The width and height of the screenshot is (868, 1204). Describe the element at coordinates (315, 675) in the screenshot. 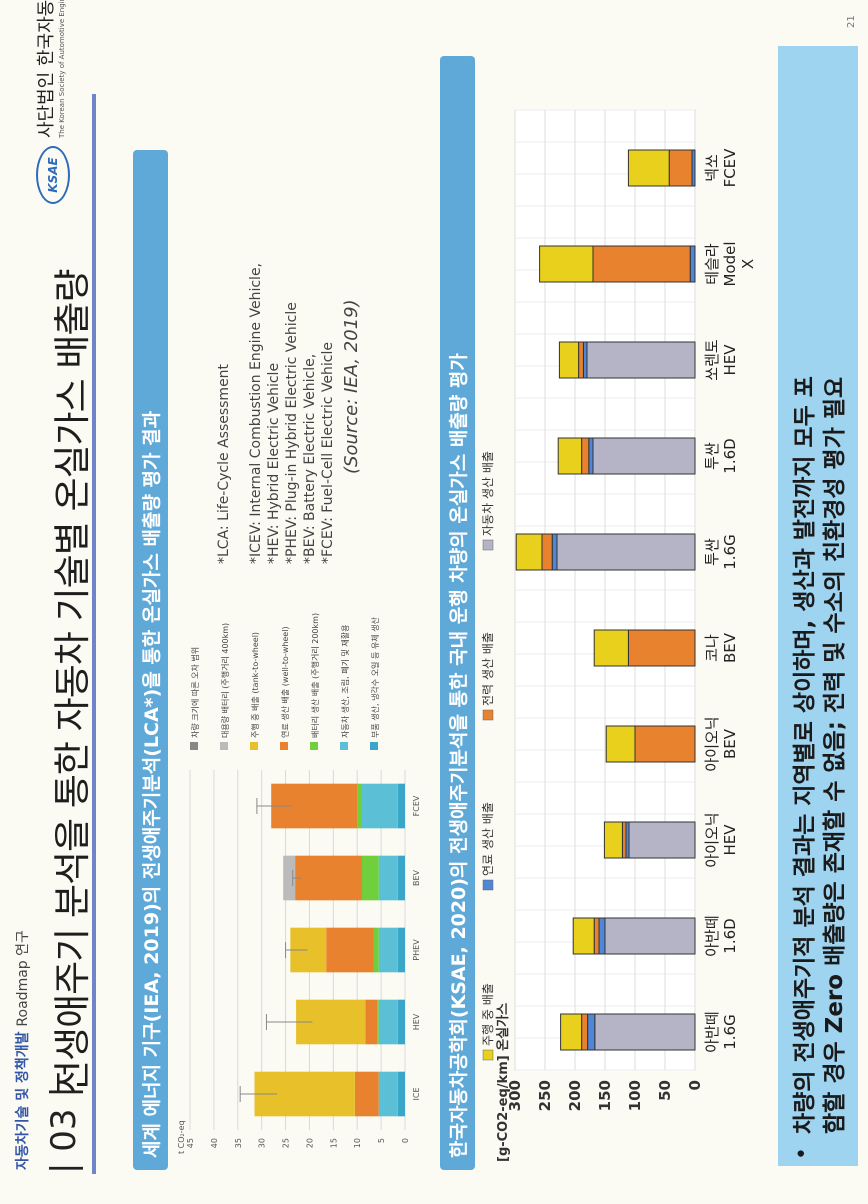

I see `legend-label: 배터리 생산 배출 (주행거리 200km)` at that location.